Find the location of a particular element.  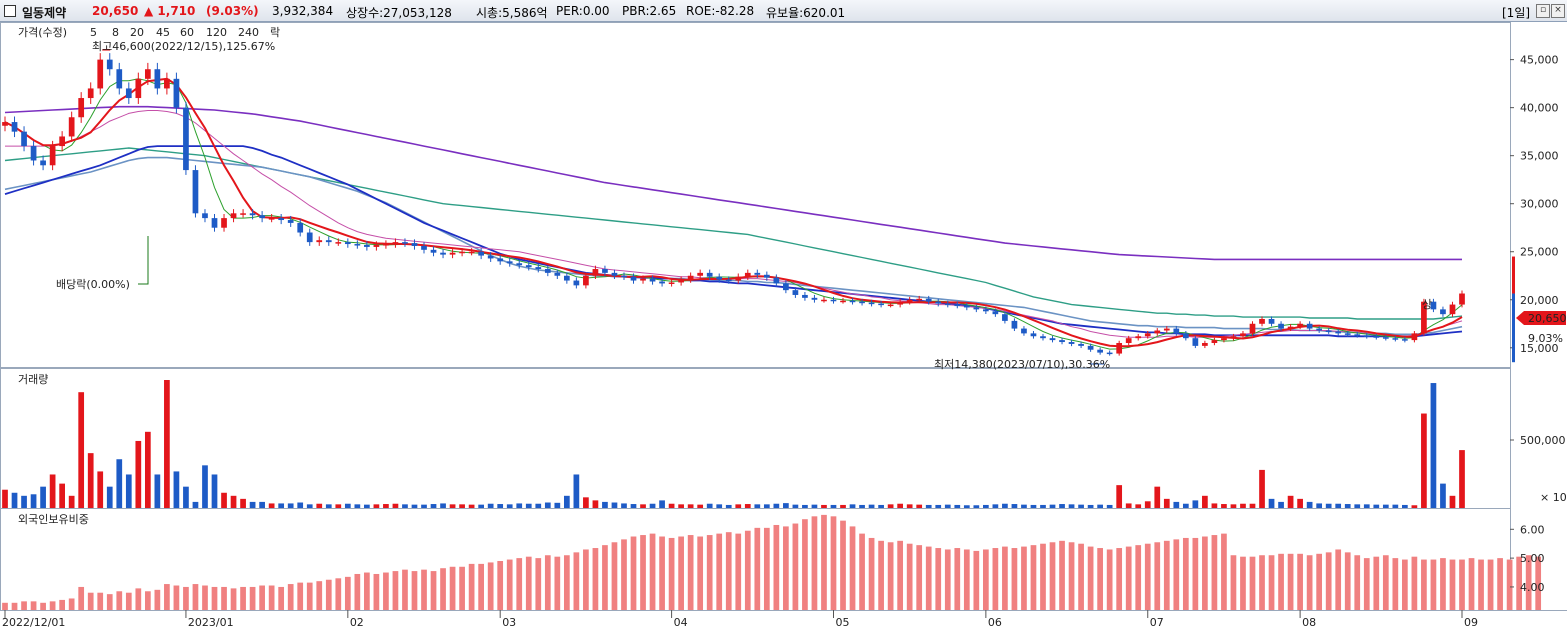

close-icon: × is located at coordinates (1558, 11).